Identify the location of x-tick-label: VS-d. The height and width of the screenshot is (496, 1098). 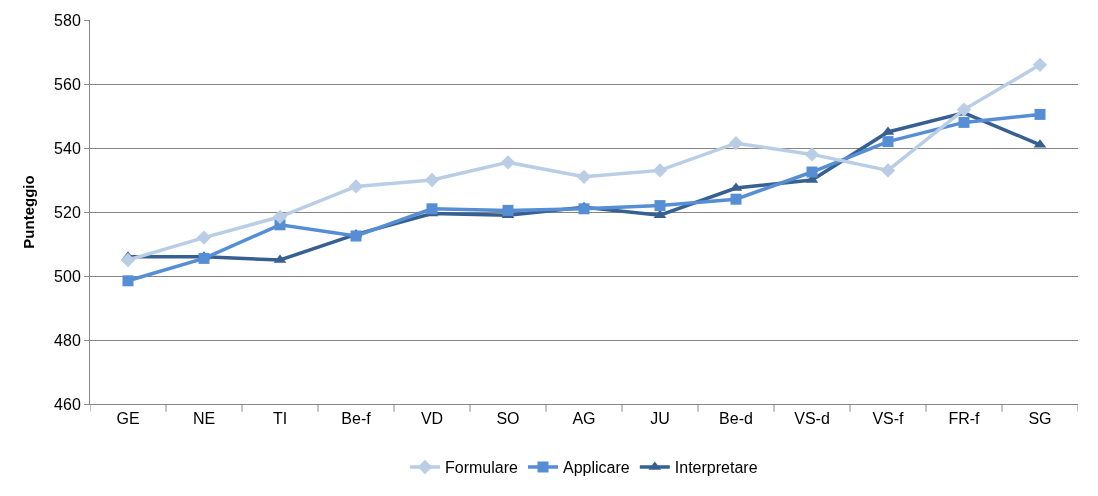
(812, 419).